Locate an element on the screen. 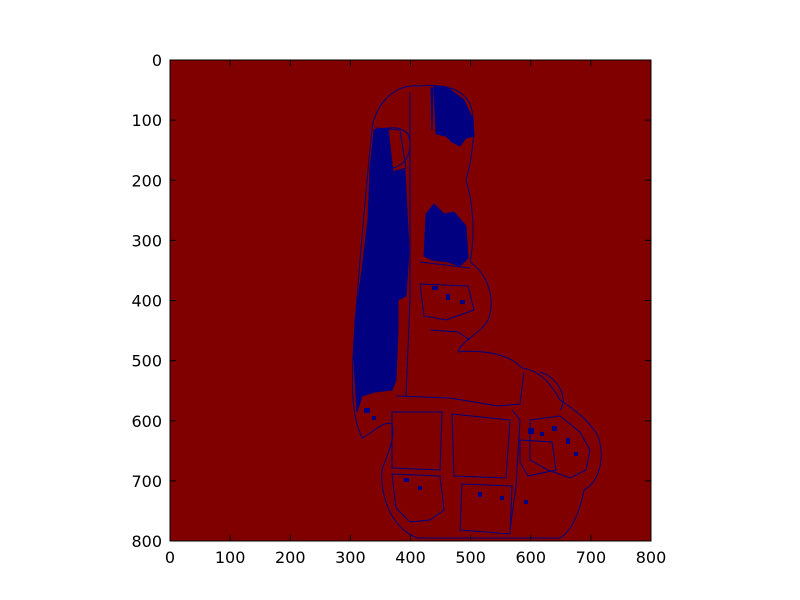 This screenshot has height=600, width=800. x-tick-label: 600 is located at coordinates (530, 557).